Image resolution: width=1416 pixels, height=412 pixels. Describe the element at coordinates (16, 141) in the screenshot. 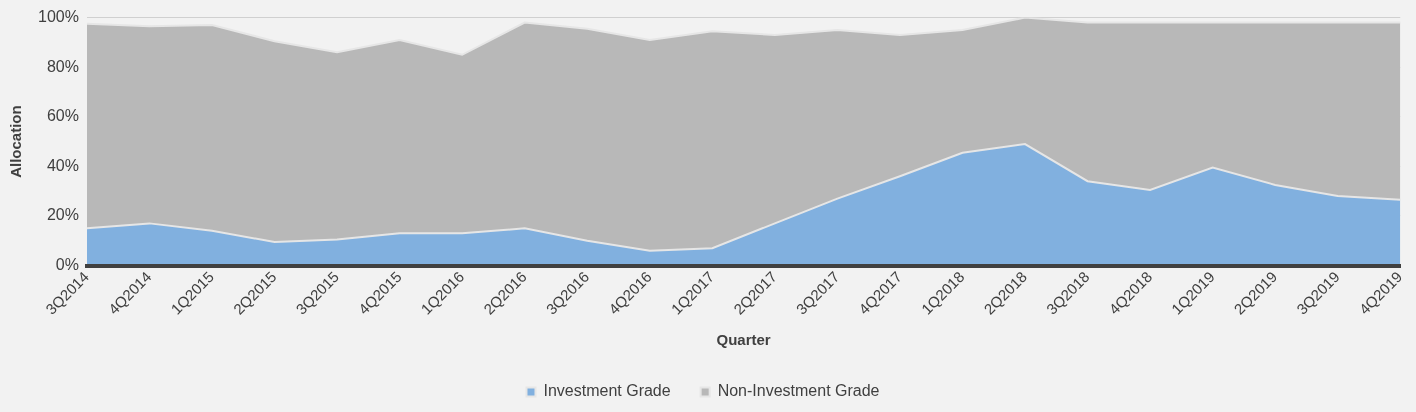

I see `y-axis-title: Allocation` at that location.